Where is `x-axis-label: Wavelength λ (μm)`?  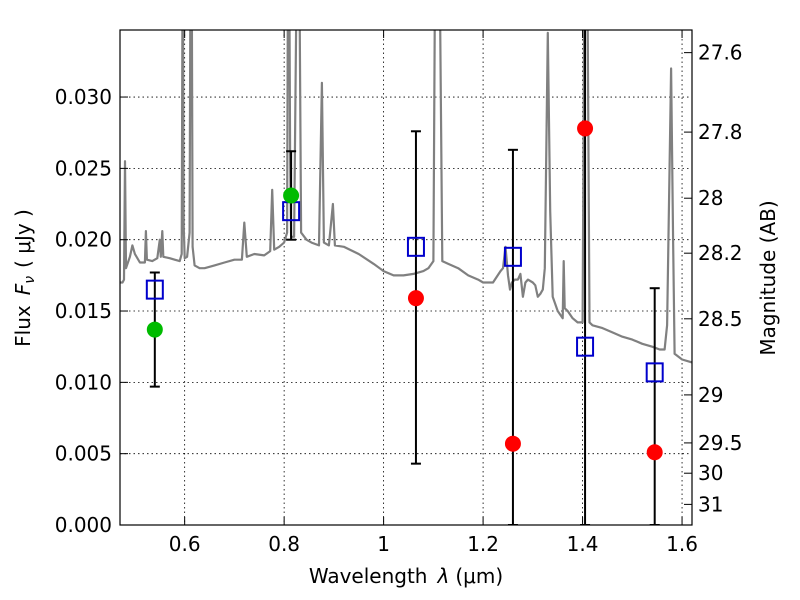
x-axis-label: Wavelength λ (μm) is located at coordinates (406, 576).